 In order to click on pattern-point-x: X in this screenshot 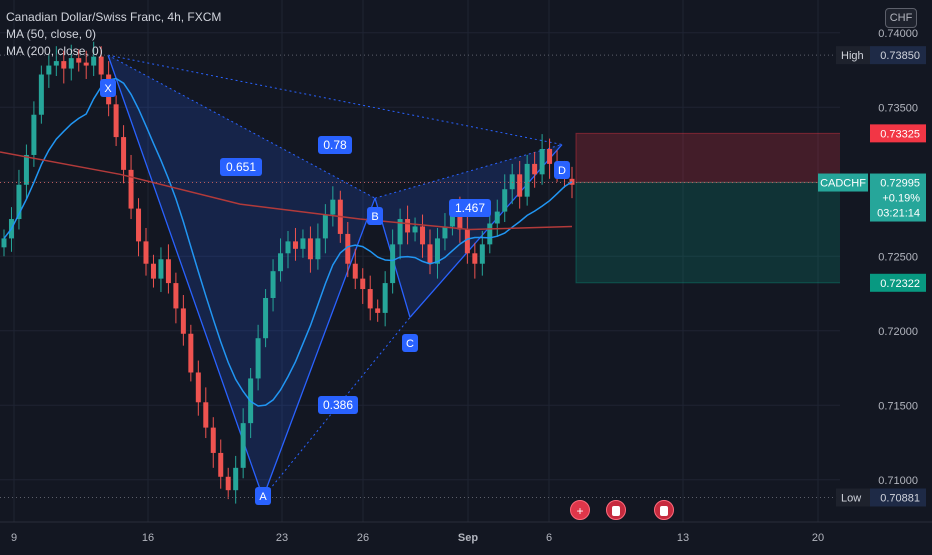, I will do `click(108, 88)`.